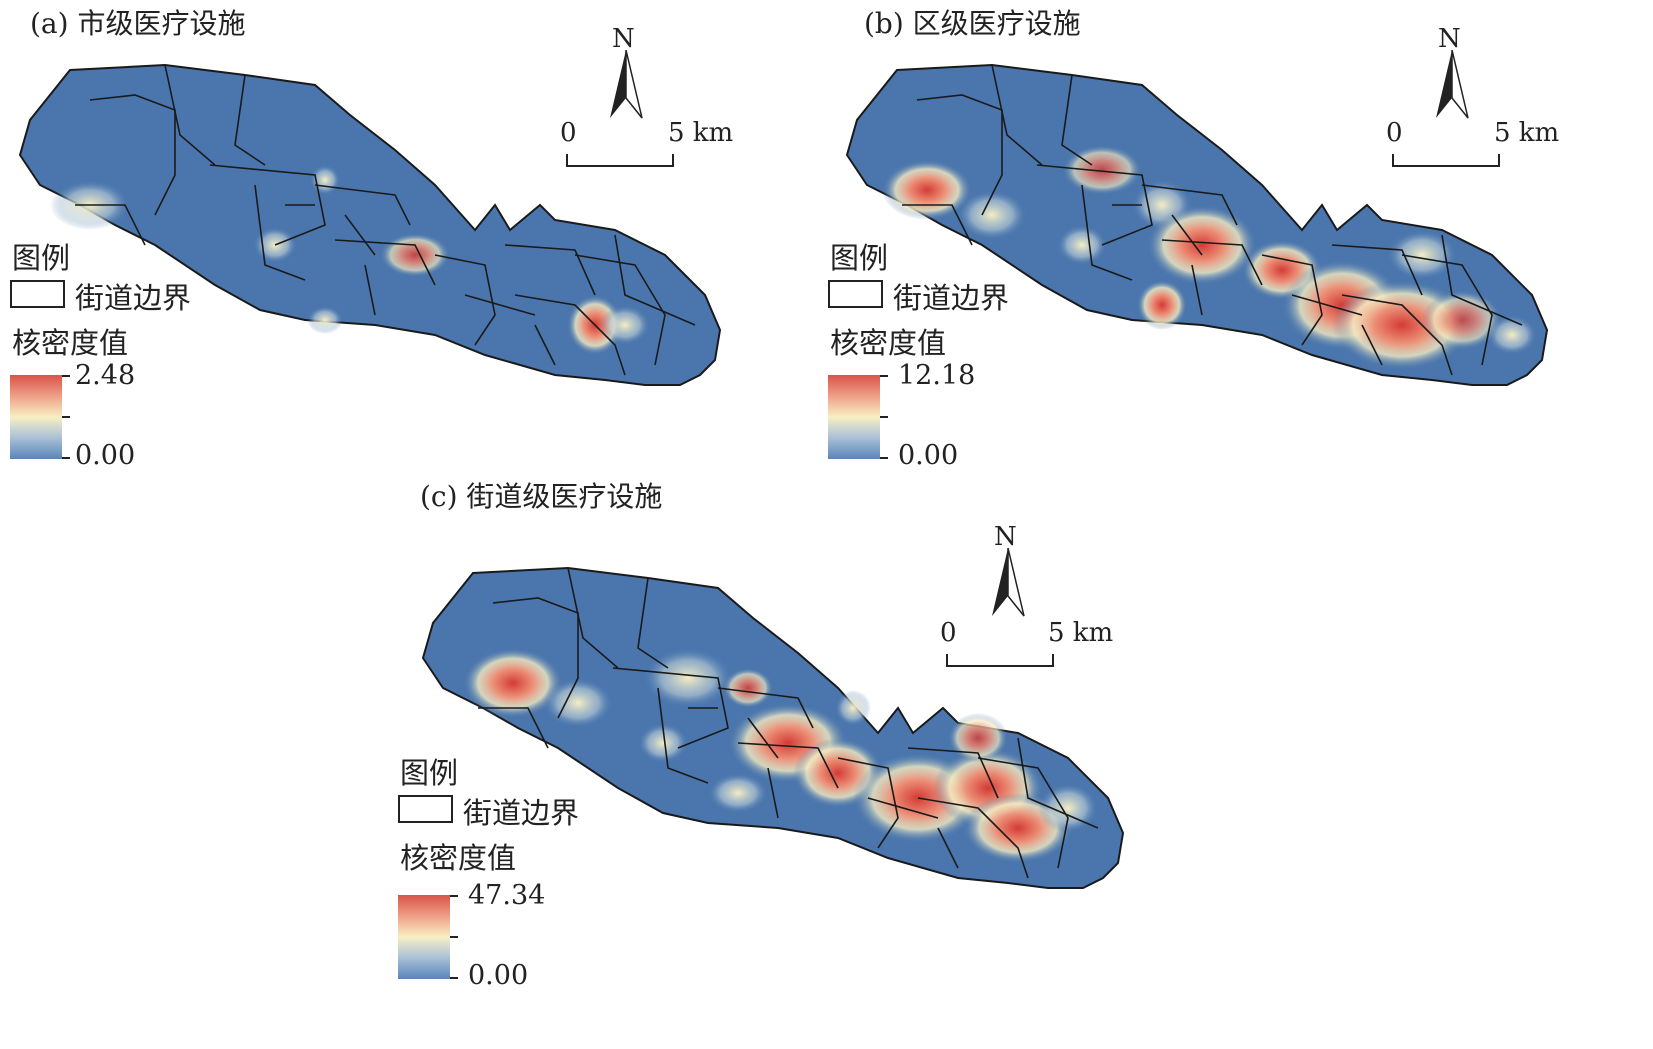 The height and width of the screenshot is (1049, 1653). What do you see at coordinates (937, 375) in the screenshot?
I see `ramp-max: 12.18` at bounding box center [937, 375].